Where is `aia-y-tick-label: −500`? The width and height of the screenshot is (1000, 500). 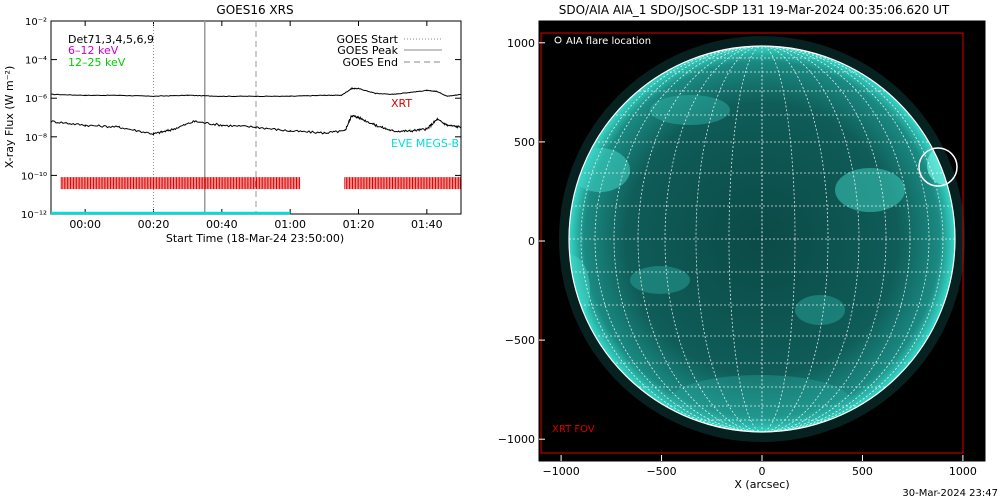 aia-y-tick-label: −500 is located at coordinates (520, 340).